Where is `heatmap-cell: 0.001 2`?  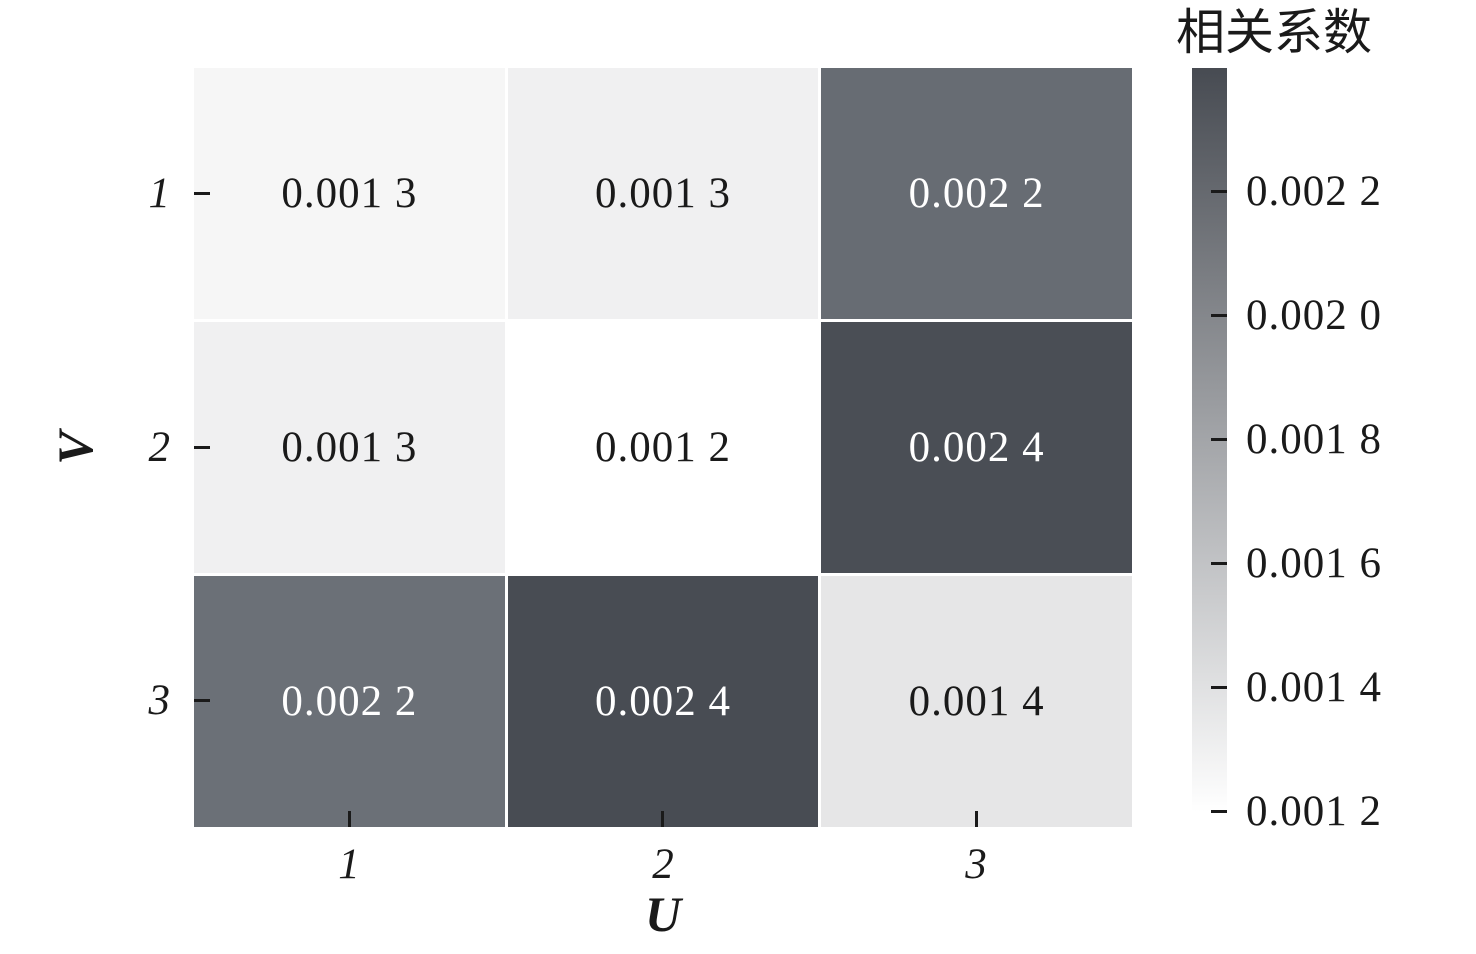 heatmap-cell: 0.001 2 is located at coordinates (663, 447).